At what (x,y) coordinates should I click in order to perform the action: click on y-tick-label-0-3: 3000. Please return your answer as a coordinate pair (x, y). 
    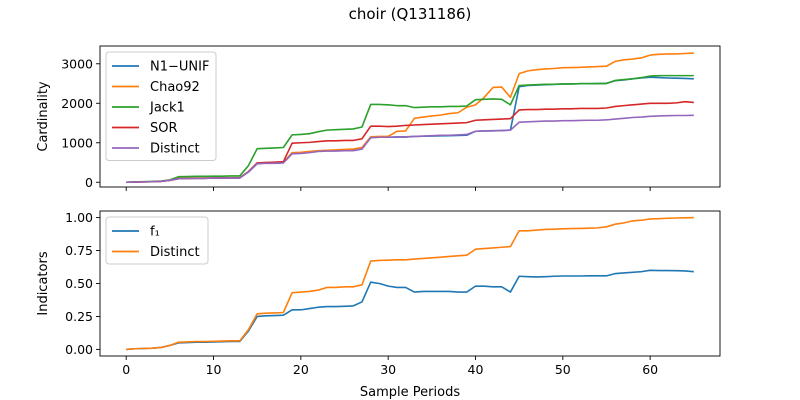
    Looking at the image, I should click on (77, 63).